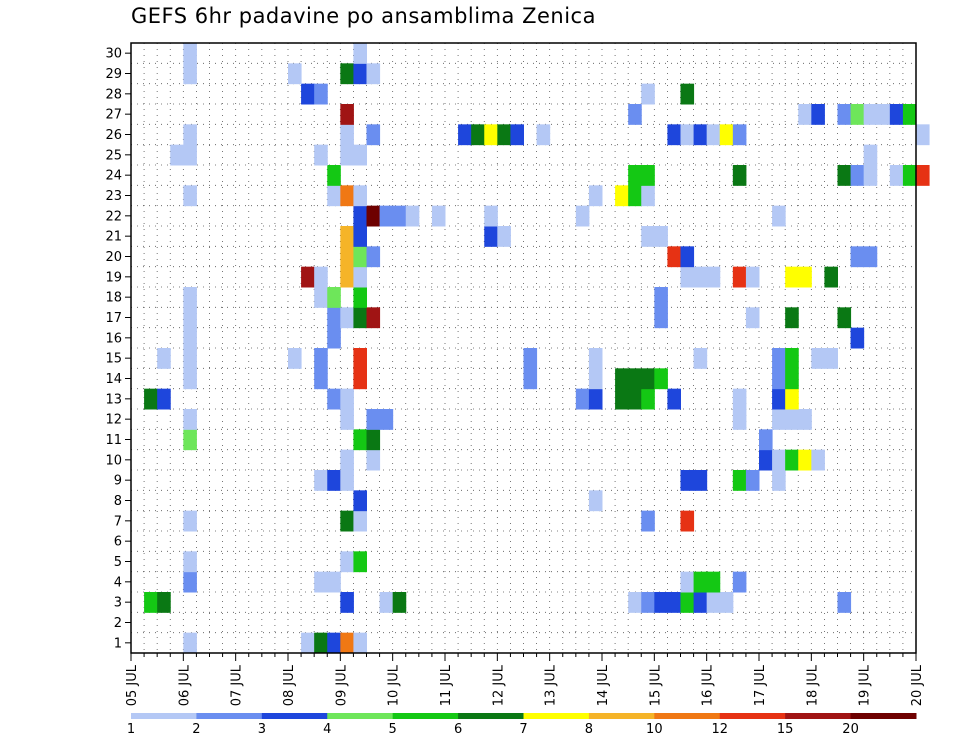 Image resolution: width=960 pixels, height=742 pixels. I want to click on y-tick-label: 3, so click(118, 603).